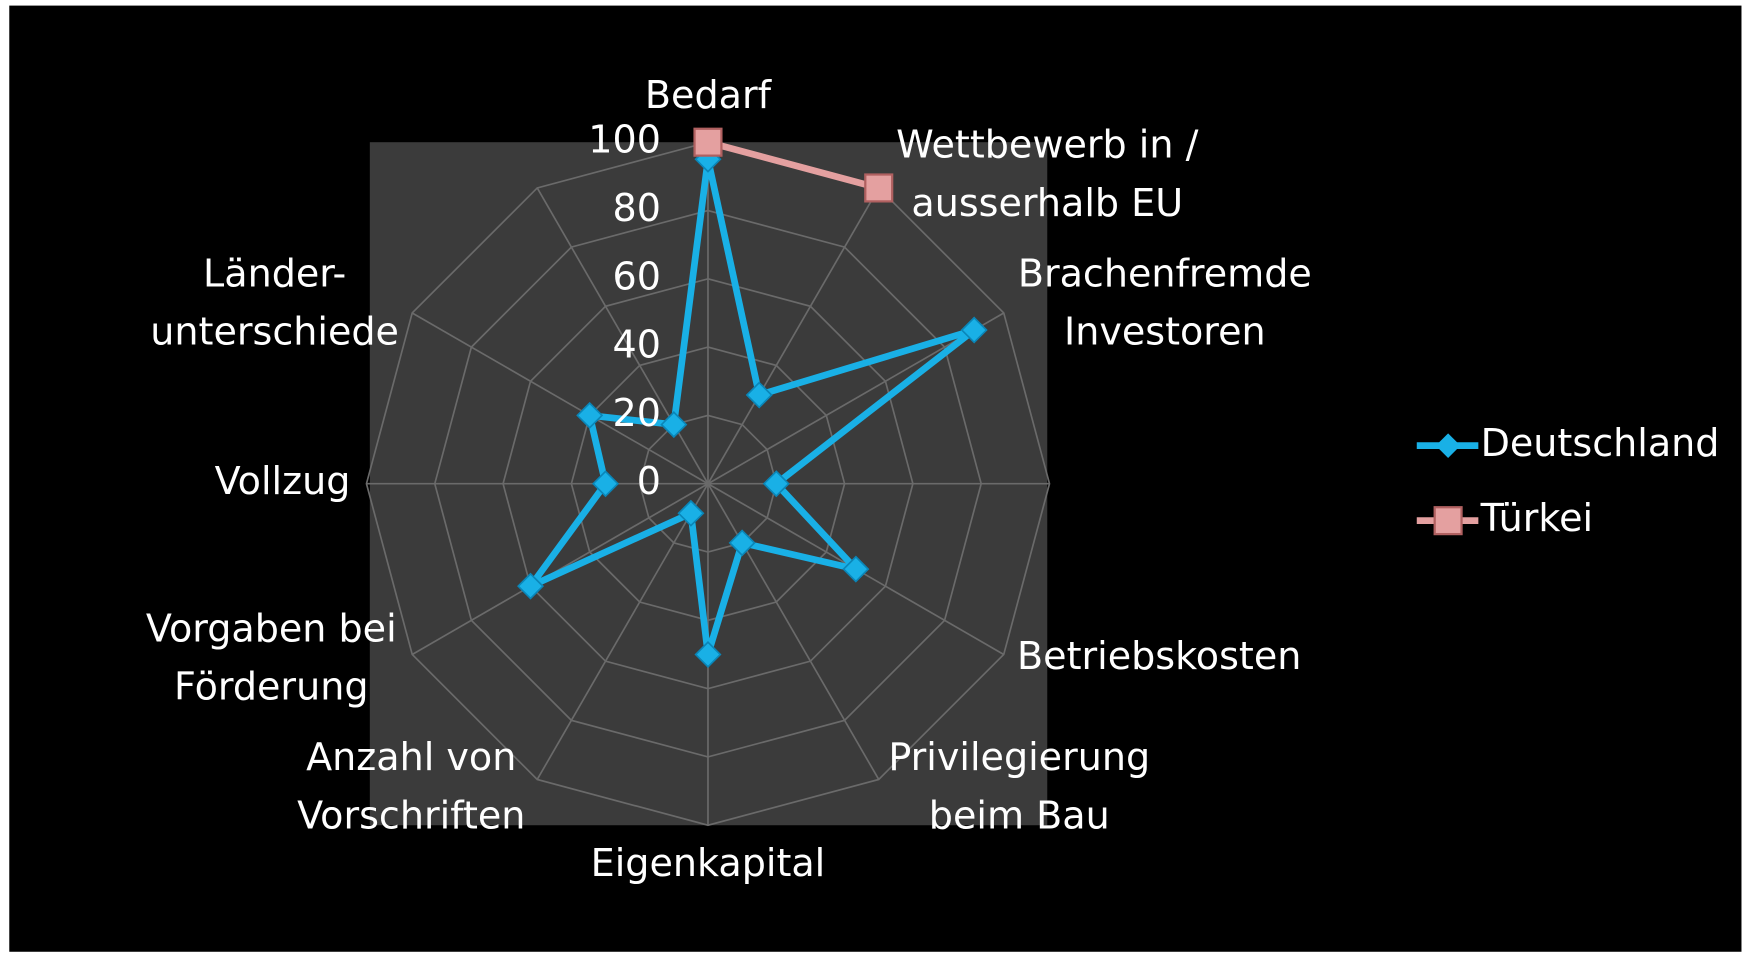 The height and width of the screenshot is (954, 1753). What do you see at coordinates (283, 481) in the screenshot?
I see `category-label: Vollzug` at bounding box center [283, 481].